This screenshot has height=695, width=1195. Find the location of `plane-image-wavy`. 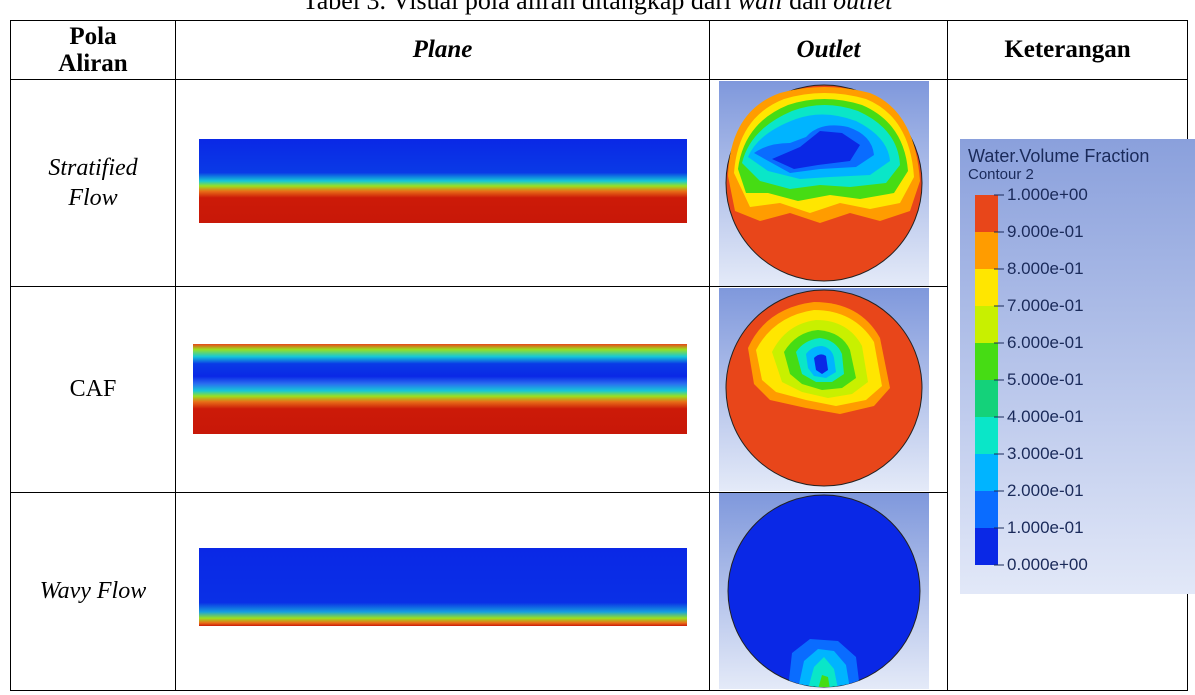

plane-image-wavy is located at coordinates (442, 591).